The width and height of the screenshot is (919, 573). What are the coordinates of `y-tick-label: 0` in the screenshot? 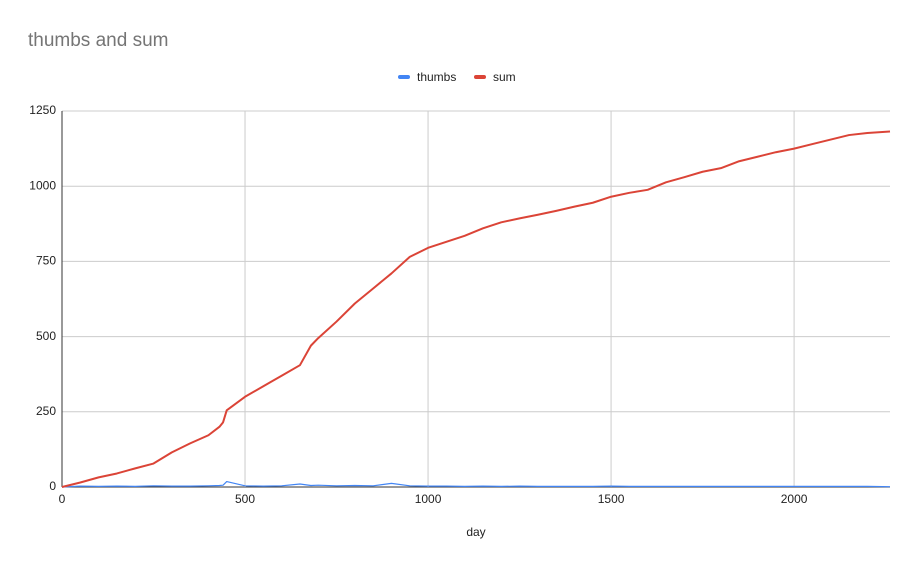 It's located at (52, 486).